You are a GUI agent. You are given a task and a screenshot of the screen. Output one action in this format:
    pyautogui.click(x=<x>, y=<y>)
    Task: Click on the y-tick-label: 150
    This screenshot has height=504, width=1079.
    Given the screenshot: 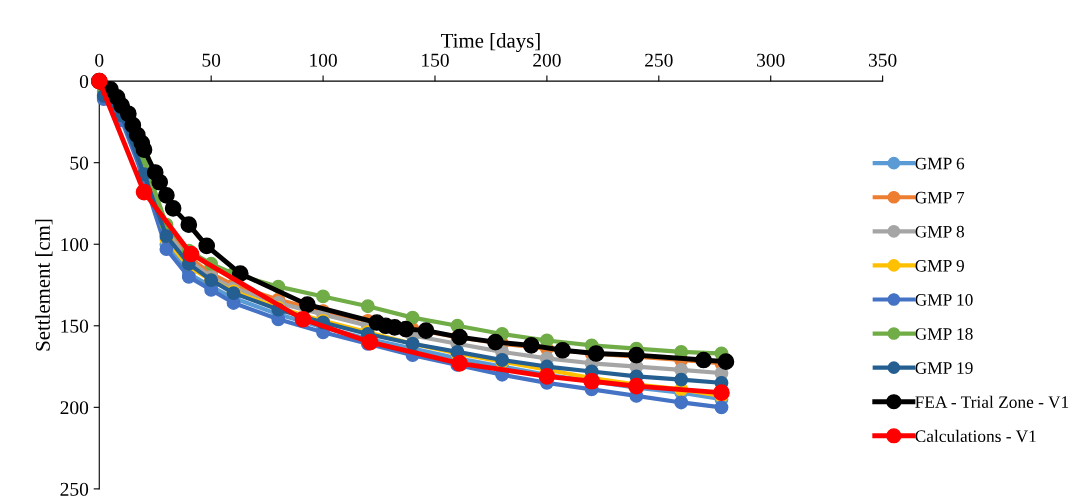 What is the action you would take?
    pyautogui.click(x=75, y=326)
    